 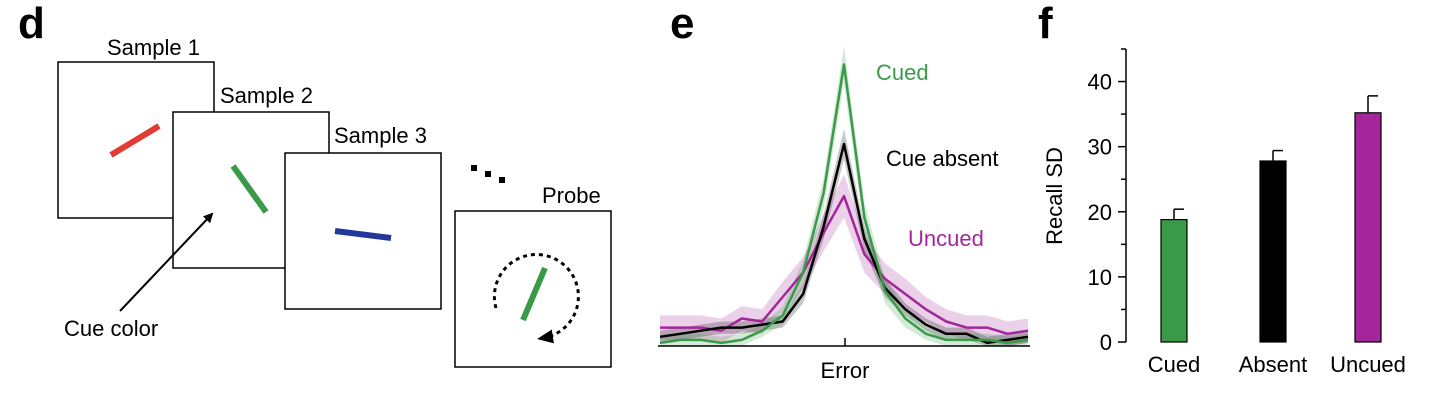 What do you see at coordinates (1100, 82) in the screenshot?
I see `y-tick-label: 40` at bounding box center [1100, 82].